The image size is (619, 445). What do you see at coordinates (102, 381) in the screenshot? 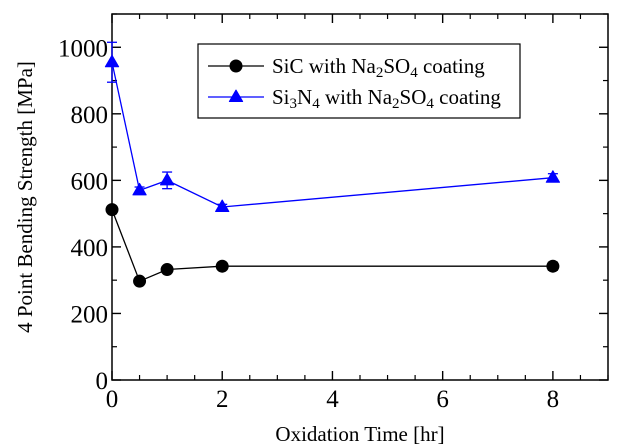
I see `y-tick-label: 0` at bounding box center [102, 381].